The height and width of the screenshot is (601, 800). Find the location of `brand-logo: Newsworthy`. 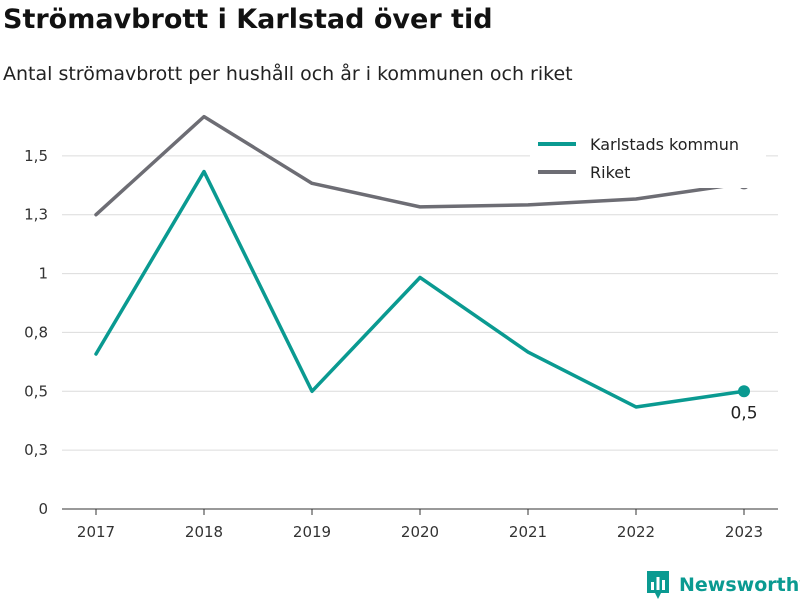

brand-logo: Newsworthy is located at coordinates (722, 585).